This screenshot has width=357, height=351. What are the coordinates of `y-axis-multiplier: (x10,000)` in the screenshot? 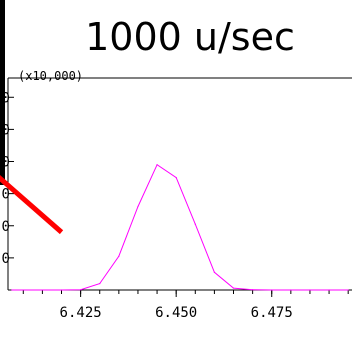 It's located at (50, 76).